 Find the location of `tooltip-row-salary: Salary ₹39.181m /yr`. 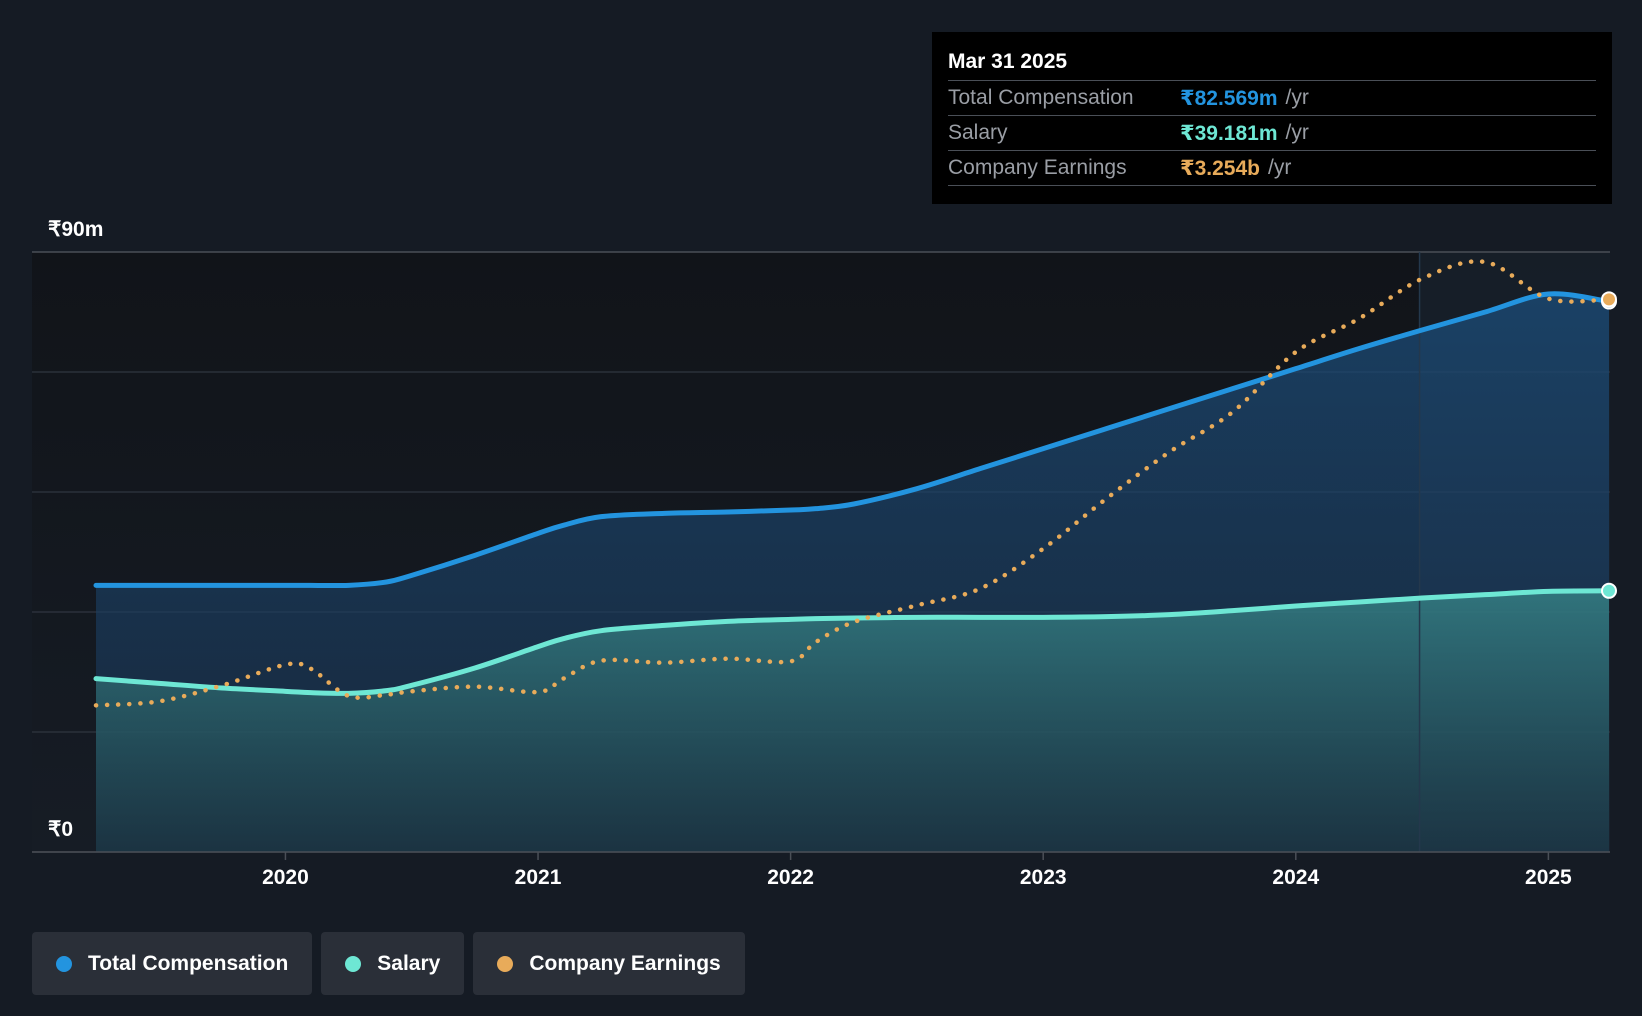

tooltip-row-salary: Salary ₹39.181m /yr is located at coordinates (1272, 132).